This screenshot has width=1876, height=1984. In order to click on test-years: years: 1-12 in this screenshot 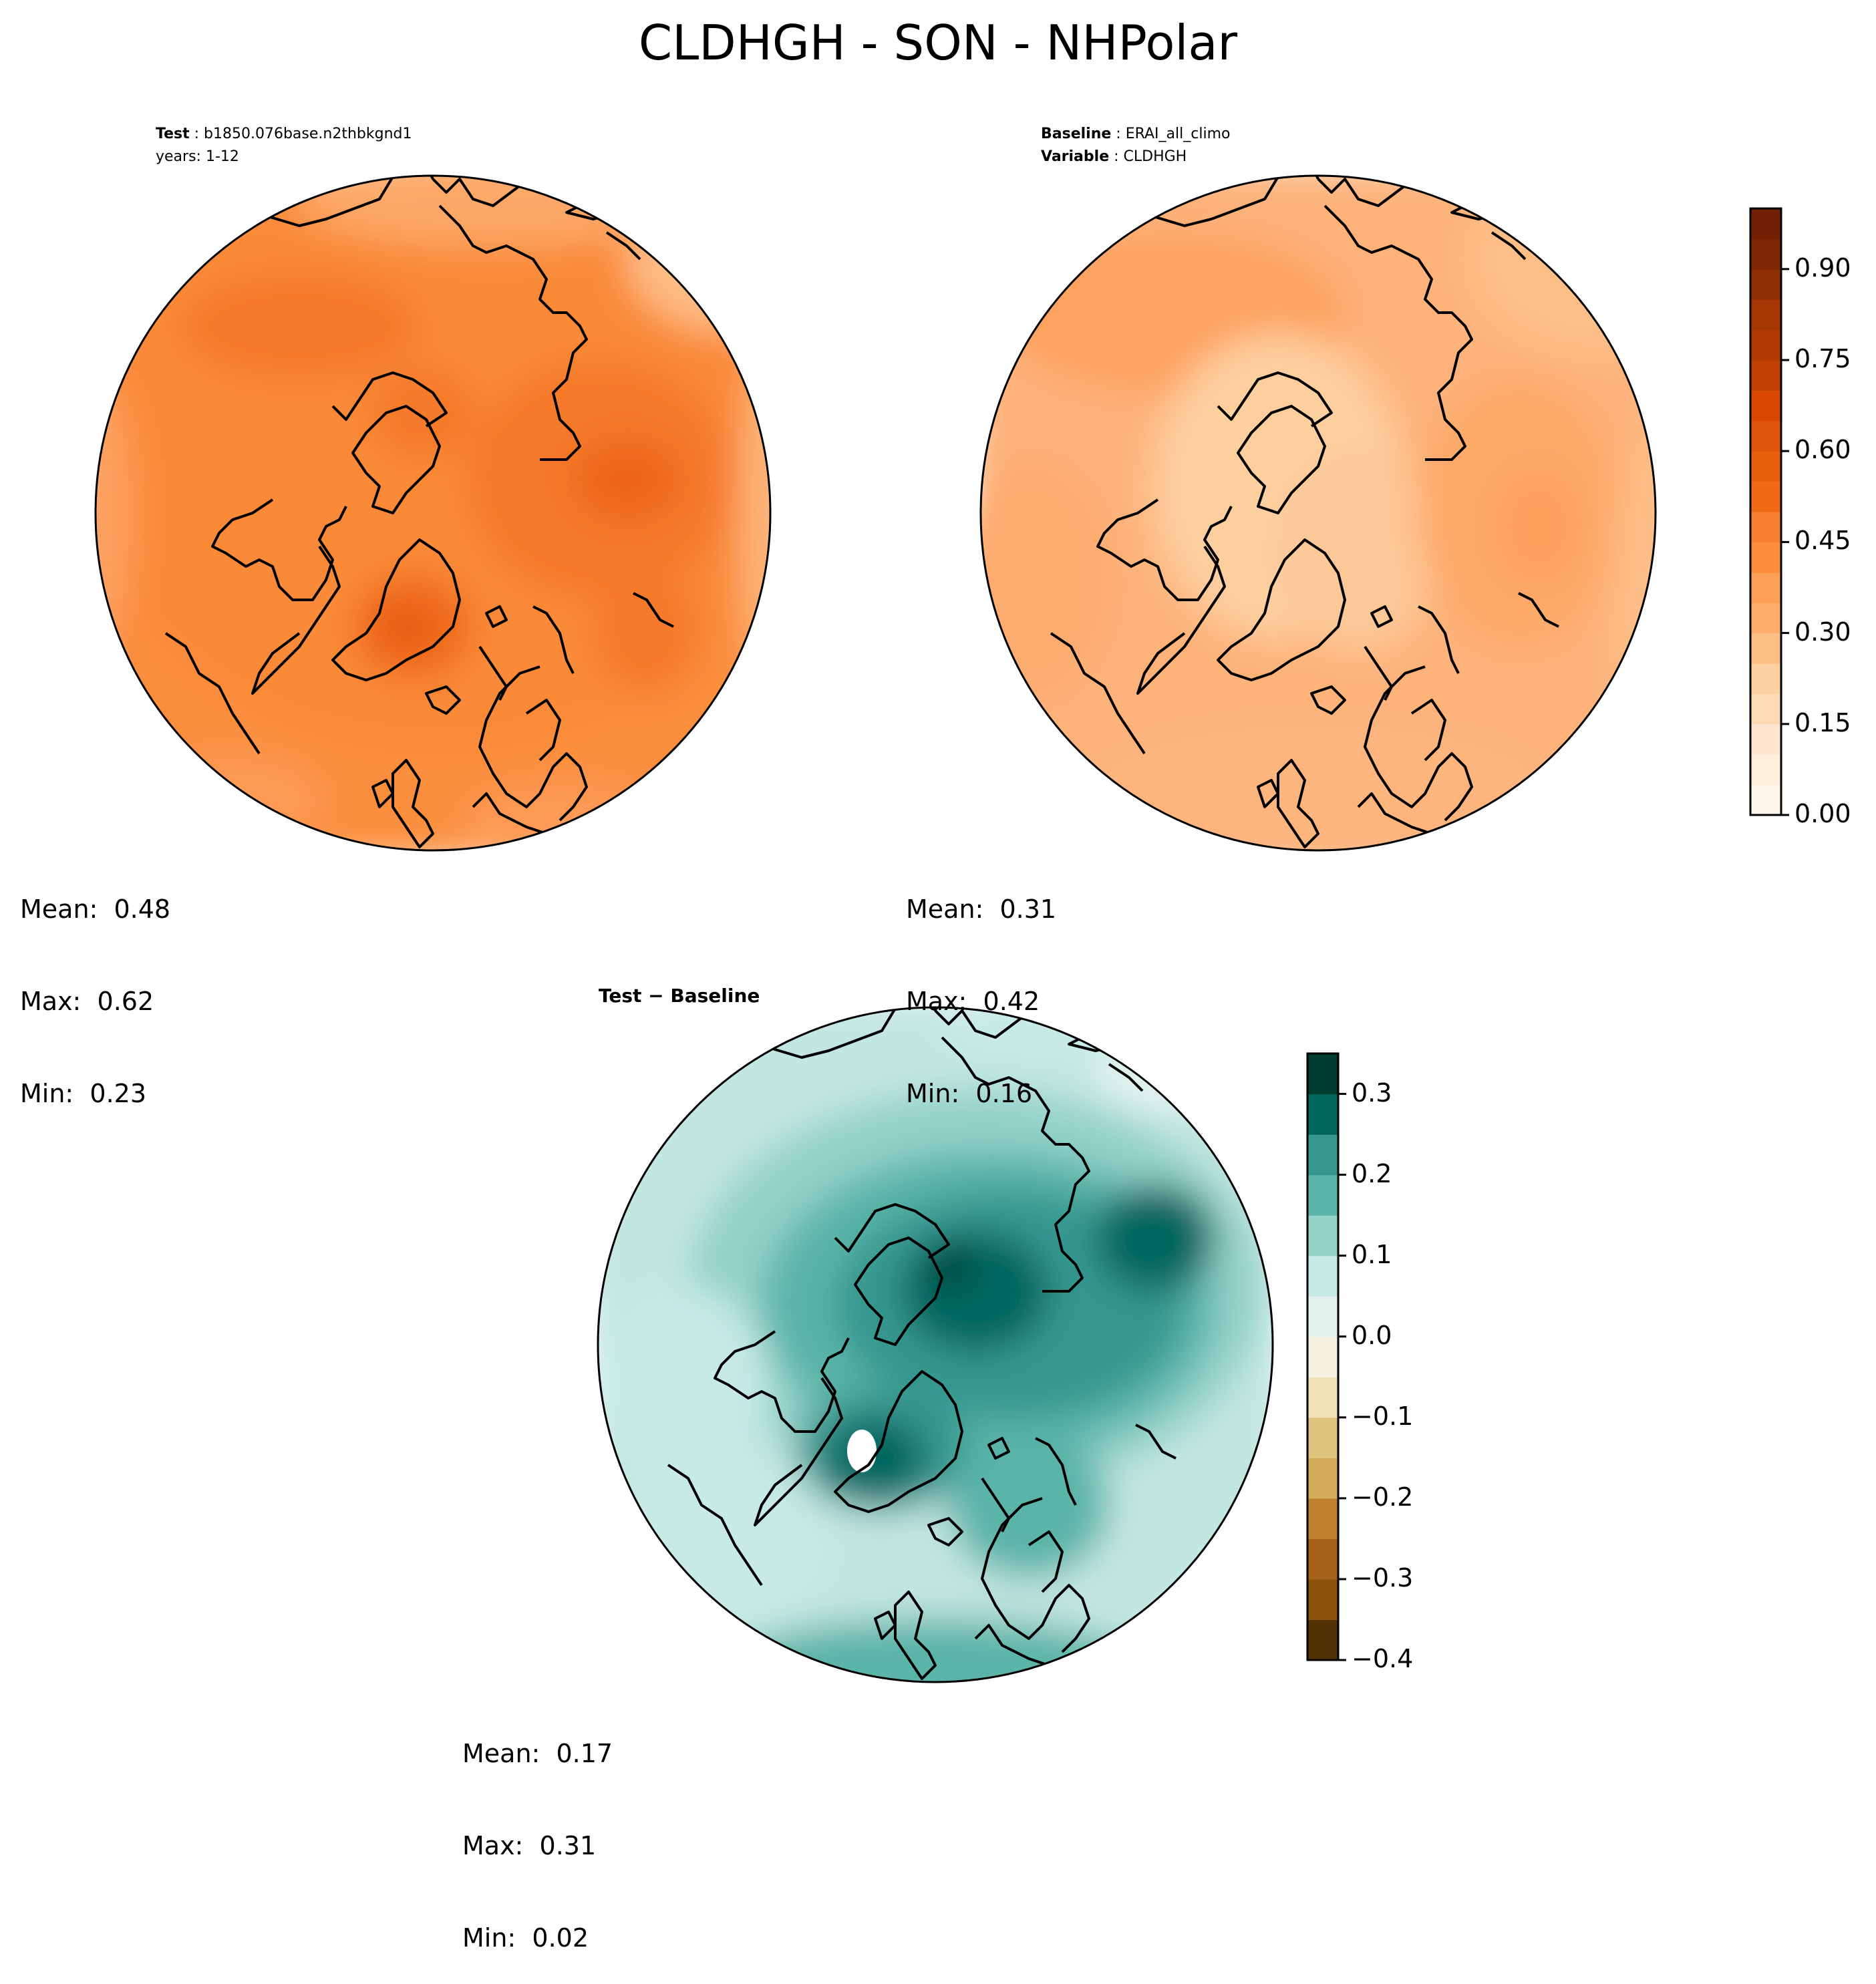, I will do `click(197, 157)`.